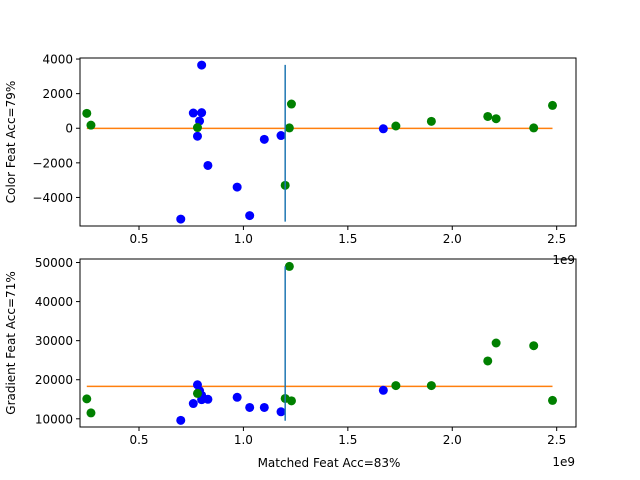 This screenshot has width=640, height=480. I want to click on y-tick-label: 20000, so click(54, 380).